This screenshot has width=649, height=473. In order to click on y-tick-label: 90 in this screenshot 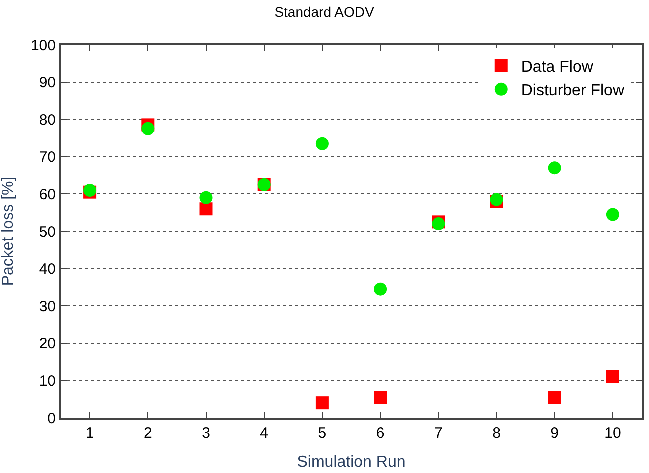, I will do `click(47, 83)`.